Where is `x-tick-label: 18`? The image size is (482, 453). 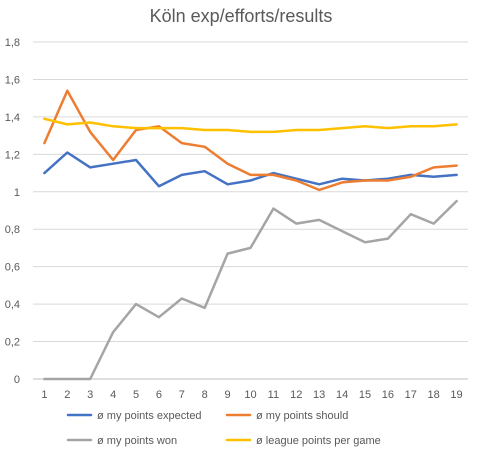
x-tick-label: 18 is located at coordinates (434, 395).